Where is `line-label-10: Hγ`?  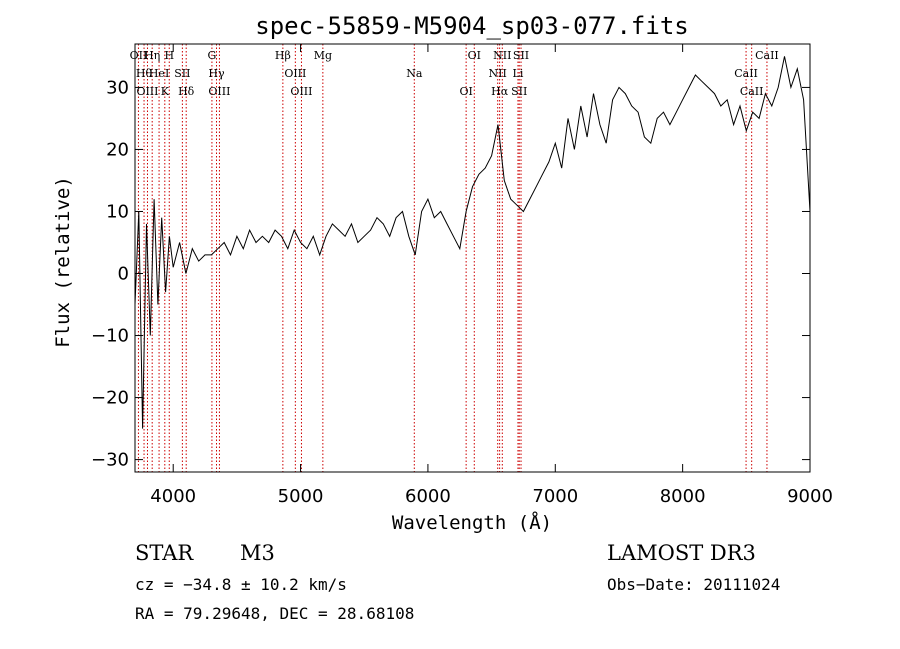 line-label-10: Hγ is located at coordinates (216, 73).